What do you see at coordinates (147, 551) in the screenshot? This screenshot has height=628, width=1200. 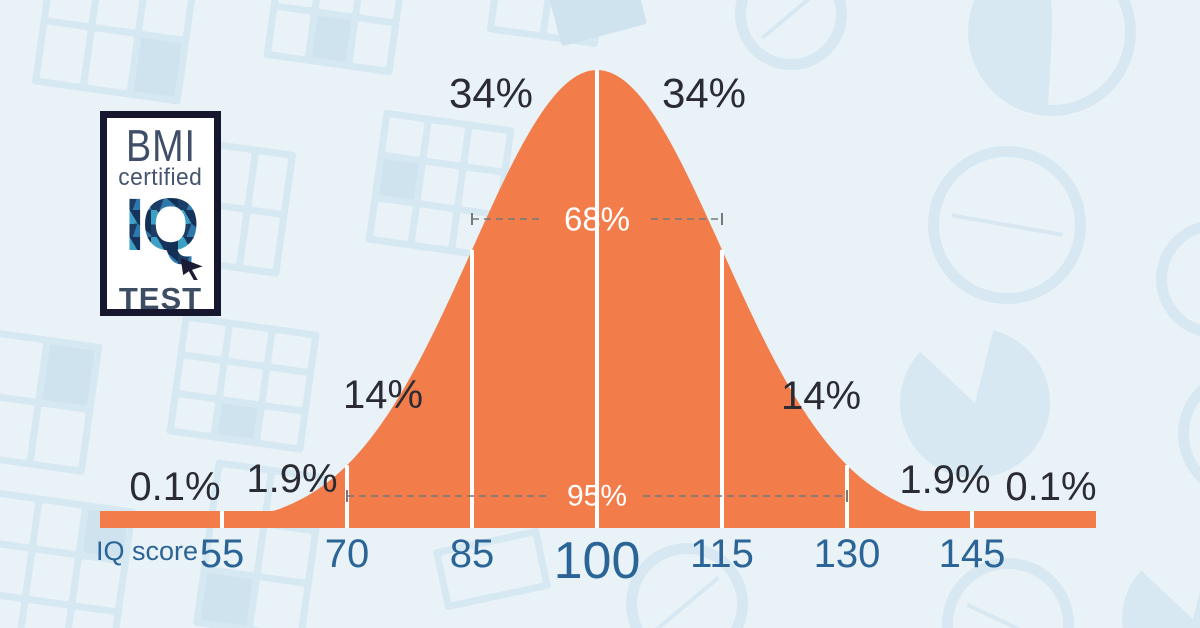 I see `x-axis-label: IQ score` at bounding box center [147, 551].